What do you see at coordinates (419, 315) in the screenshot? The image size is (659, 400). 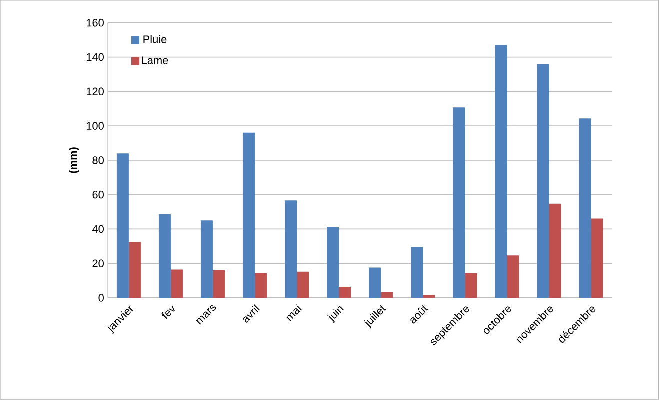 I see `x-tick-label: août` at bounding box center [419, 315].